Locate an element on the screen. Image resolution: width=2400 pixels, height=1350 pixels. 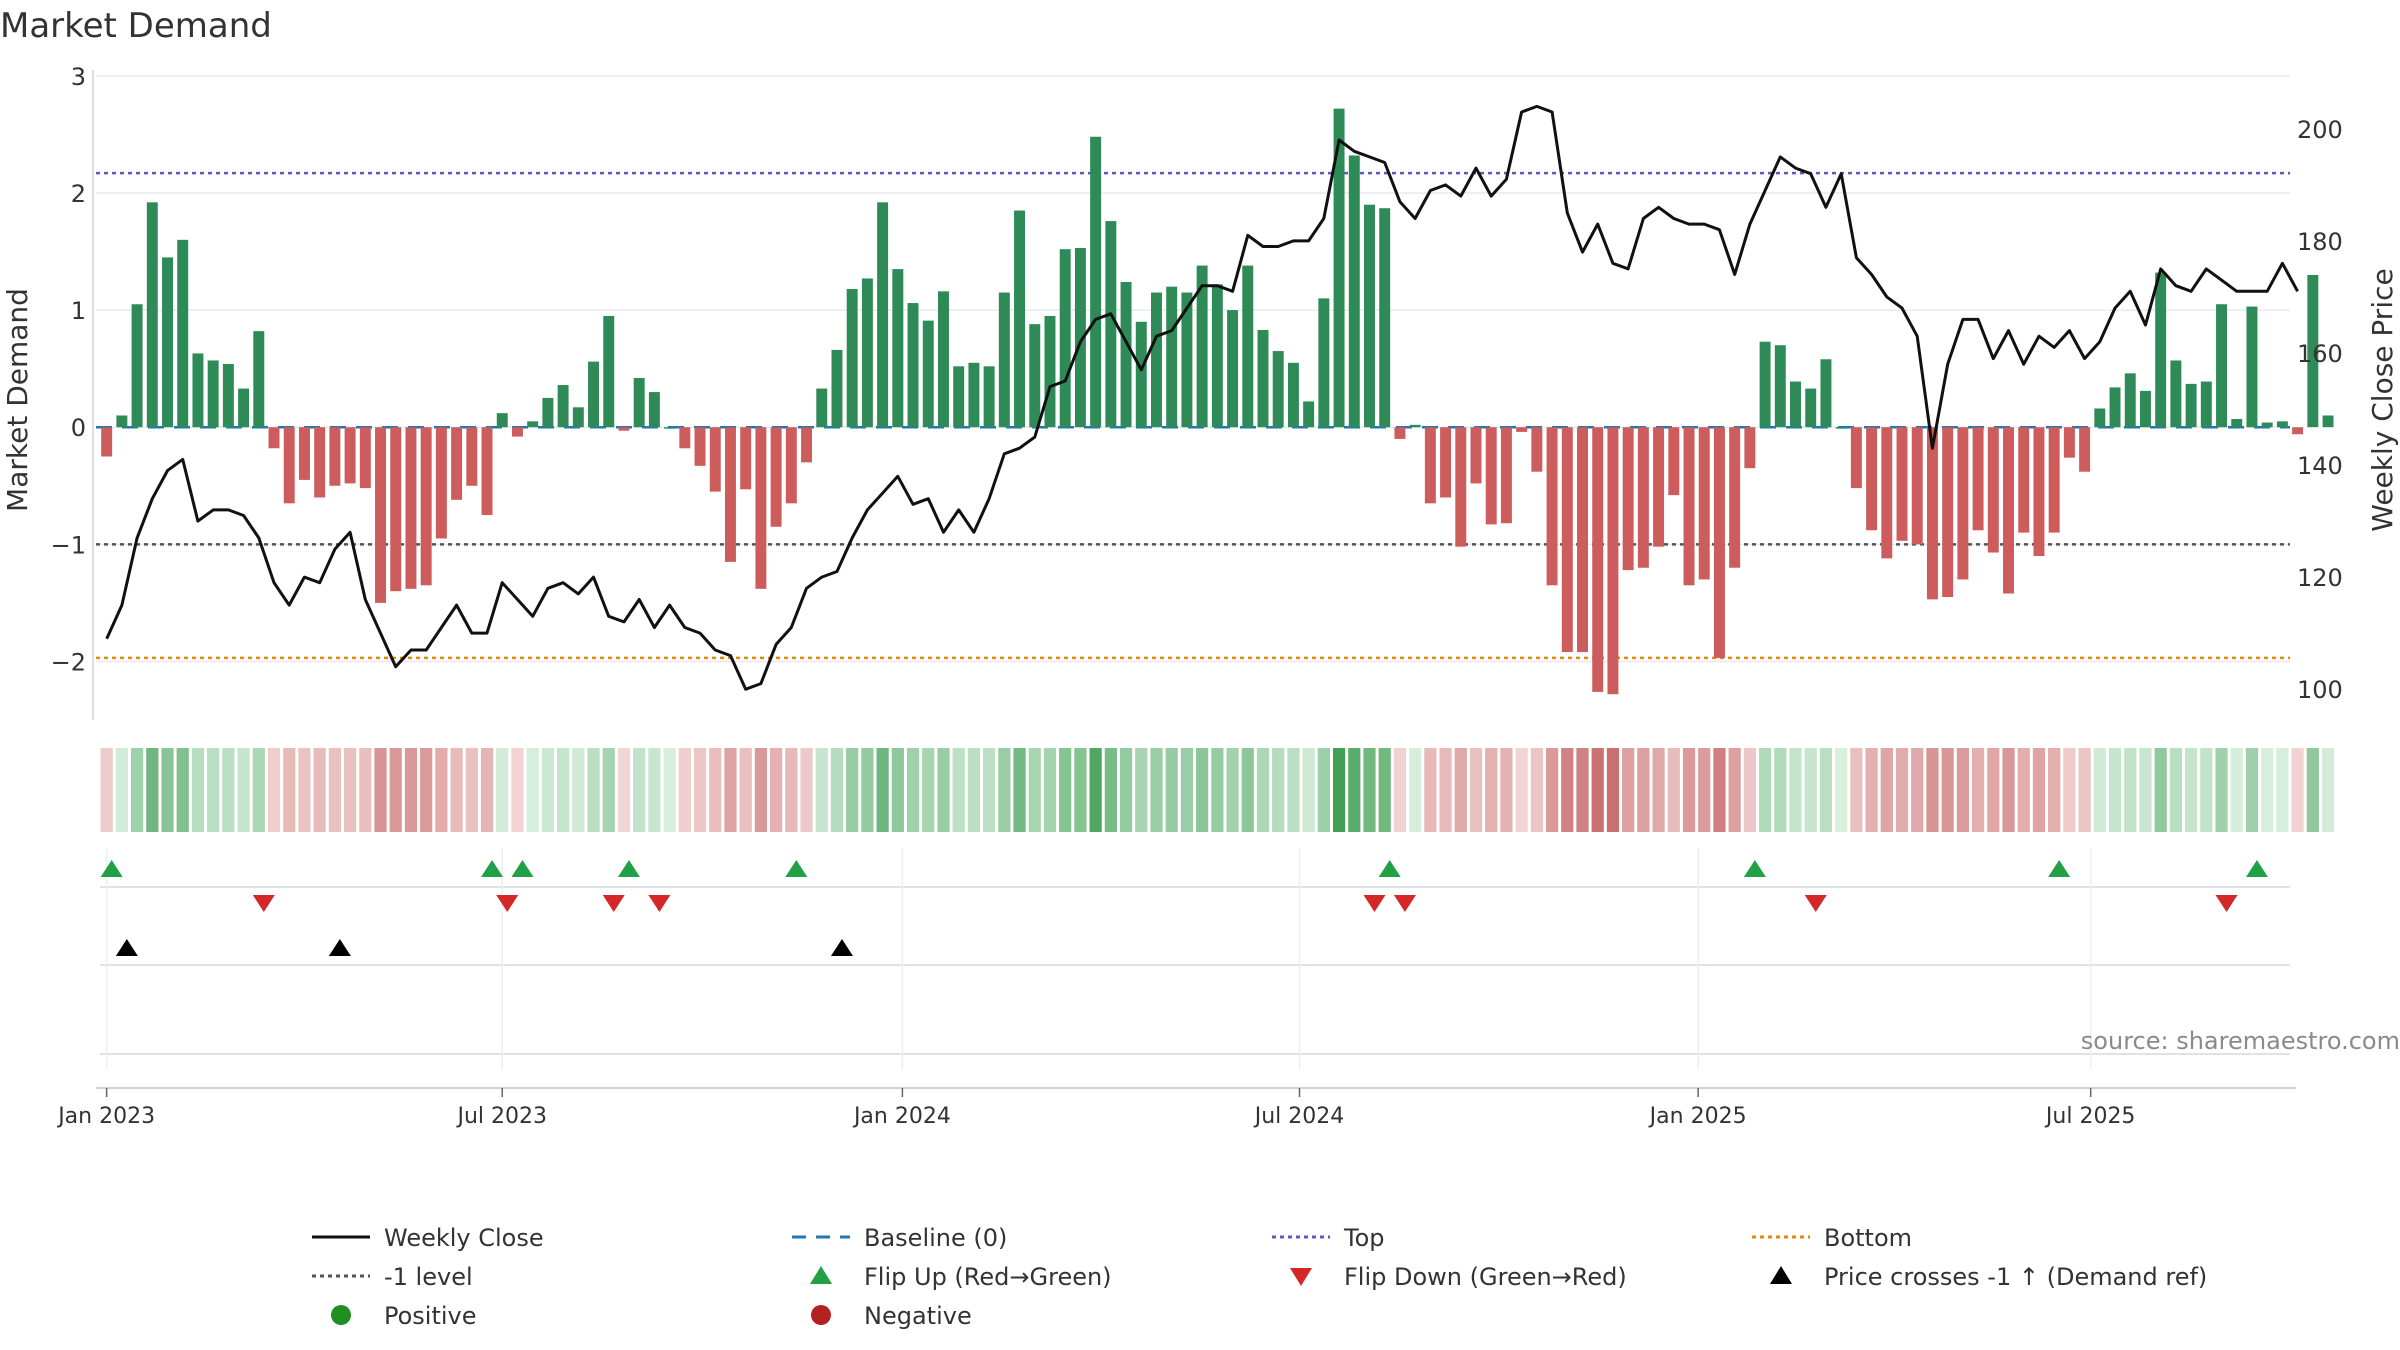
y-axis-left-label: Market Demand is located at coordinates (17, 400).